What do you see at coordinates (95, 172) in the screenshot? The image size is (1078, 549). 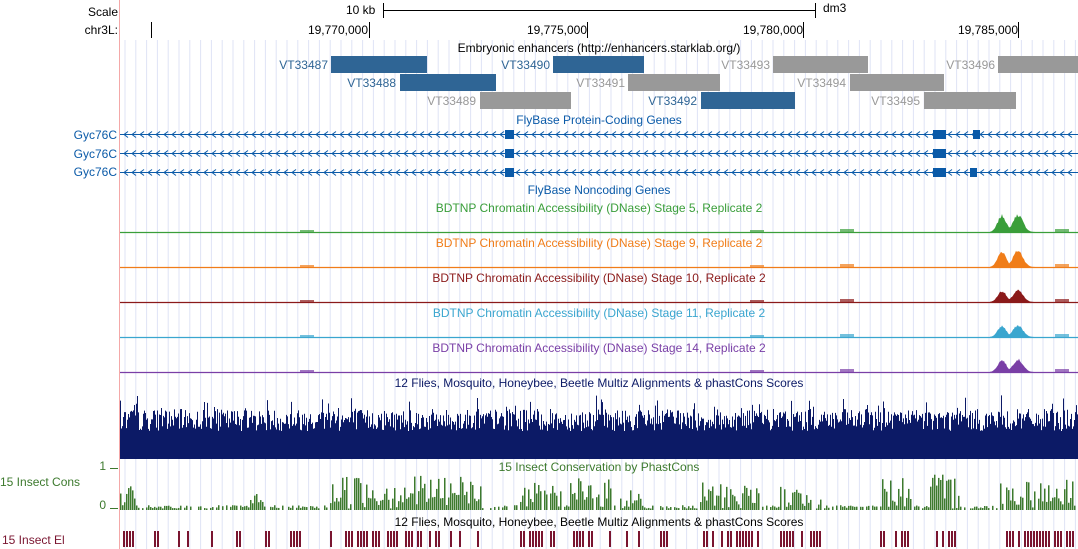 I see `transcript-label-3: Gyc76C` at bounding box center [95, 172].